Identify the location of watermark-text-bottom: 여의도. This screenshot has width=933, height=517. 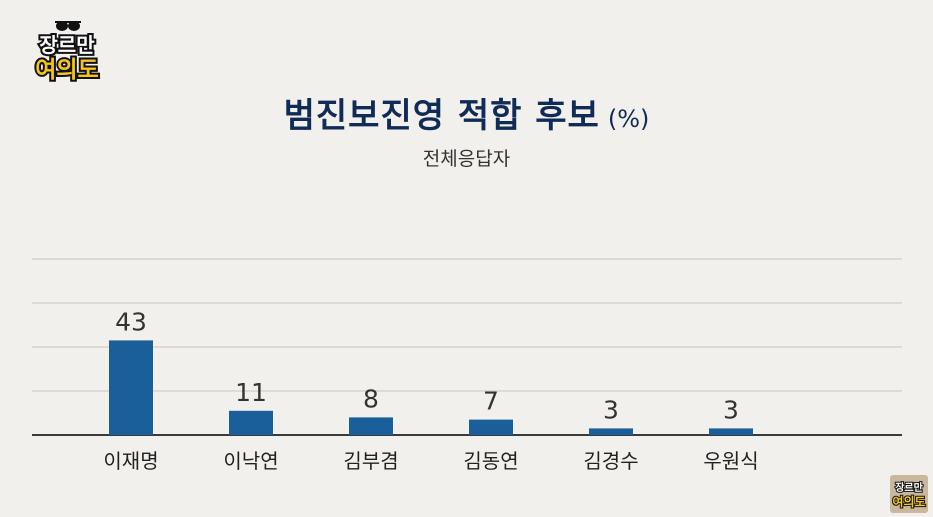
(908, 502).